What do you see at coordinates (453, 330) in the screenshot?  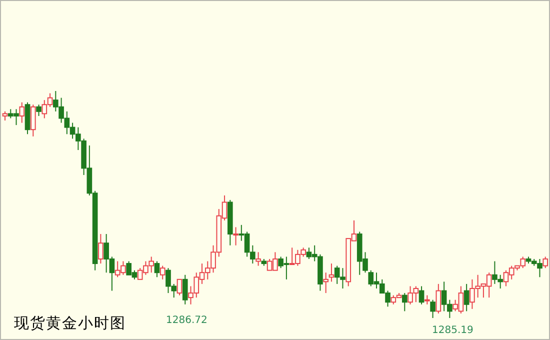 I see `text: 1285.19` at bounding box center [453, 330].